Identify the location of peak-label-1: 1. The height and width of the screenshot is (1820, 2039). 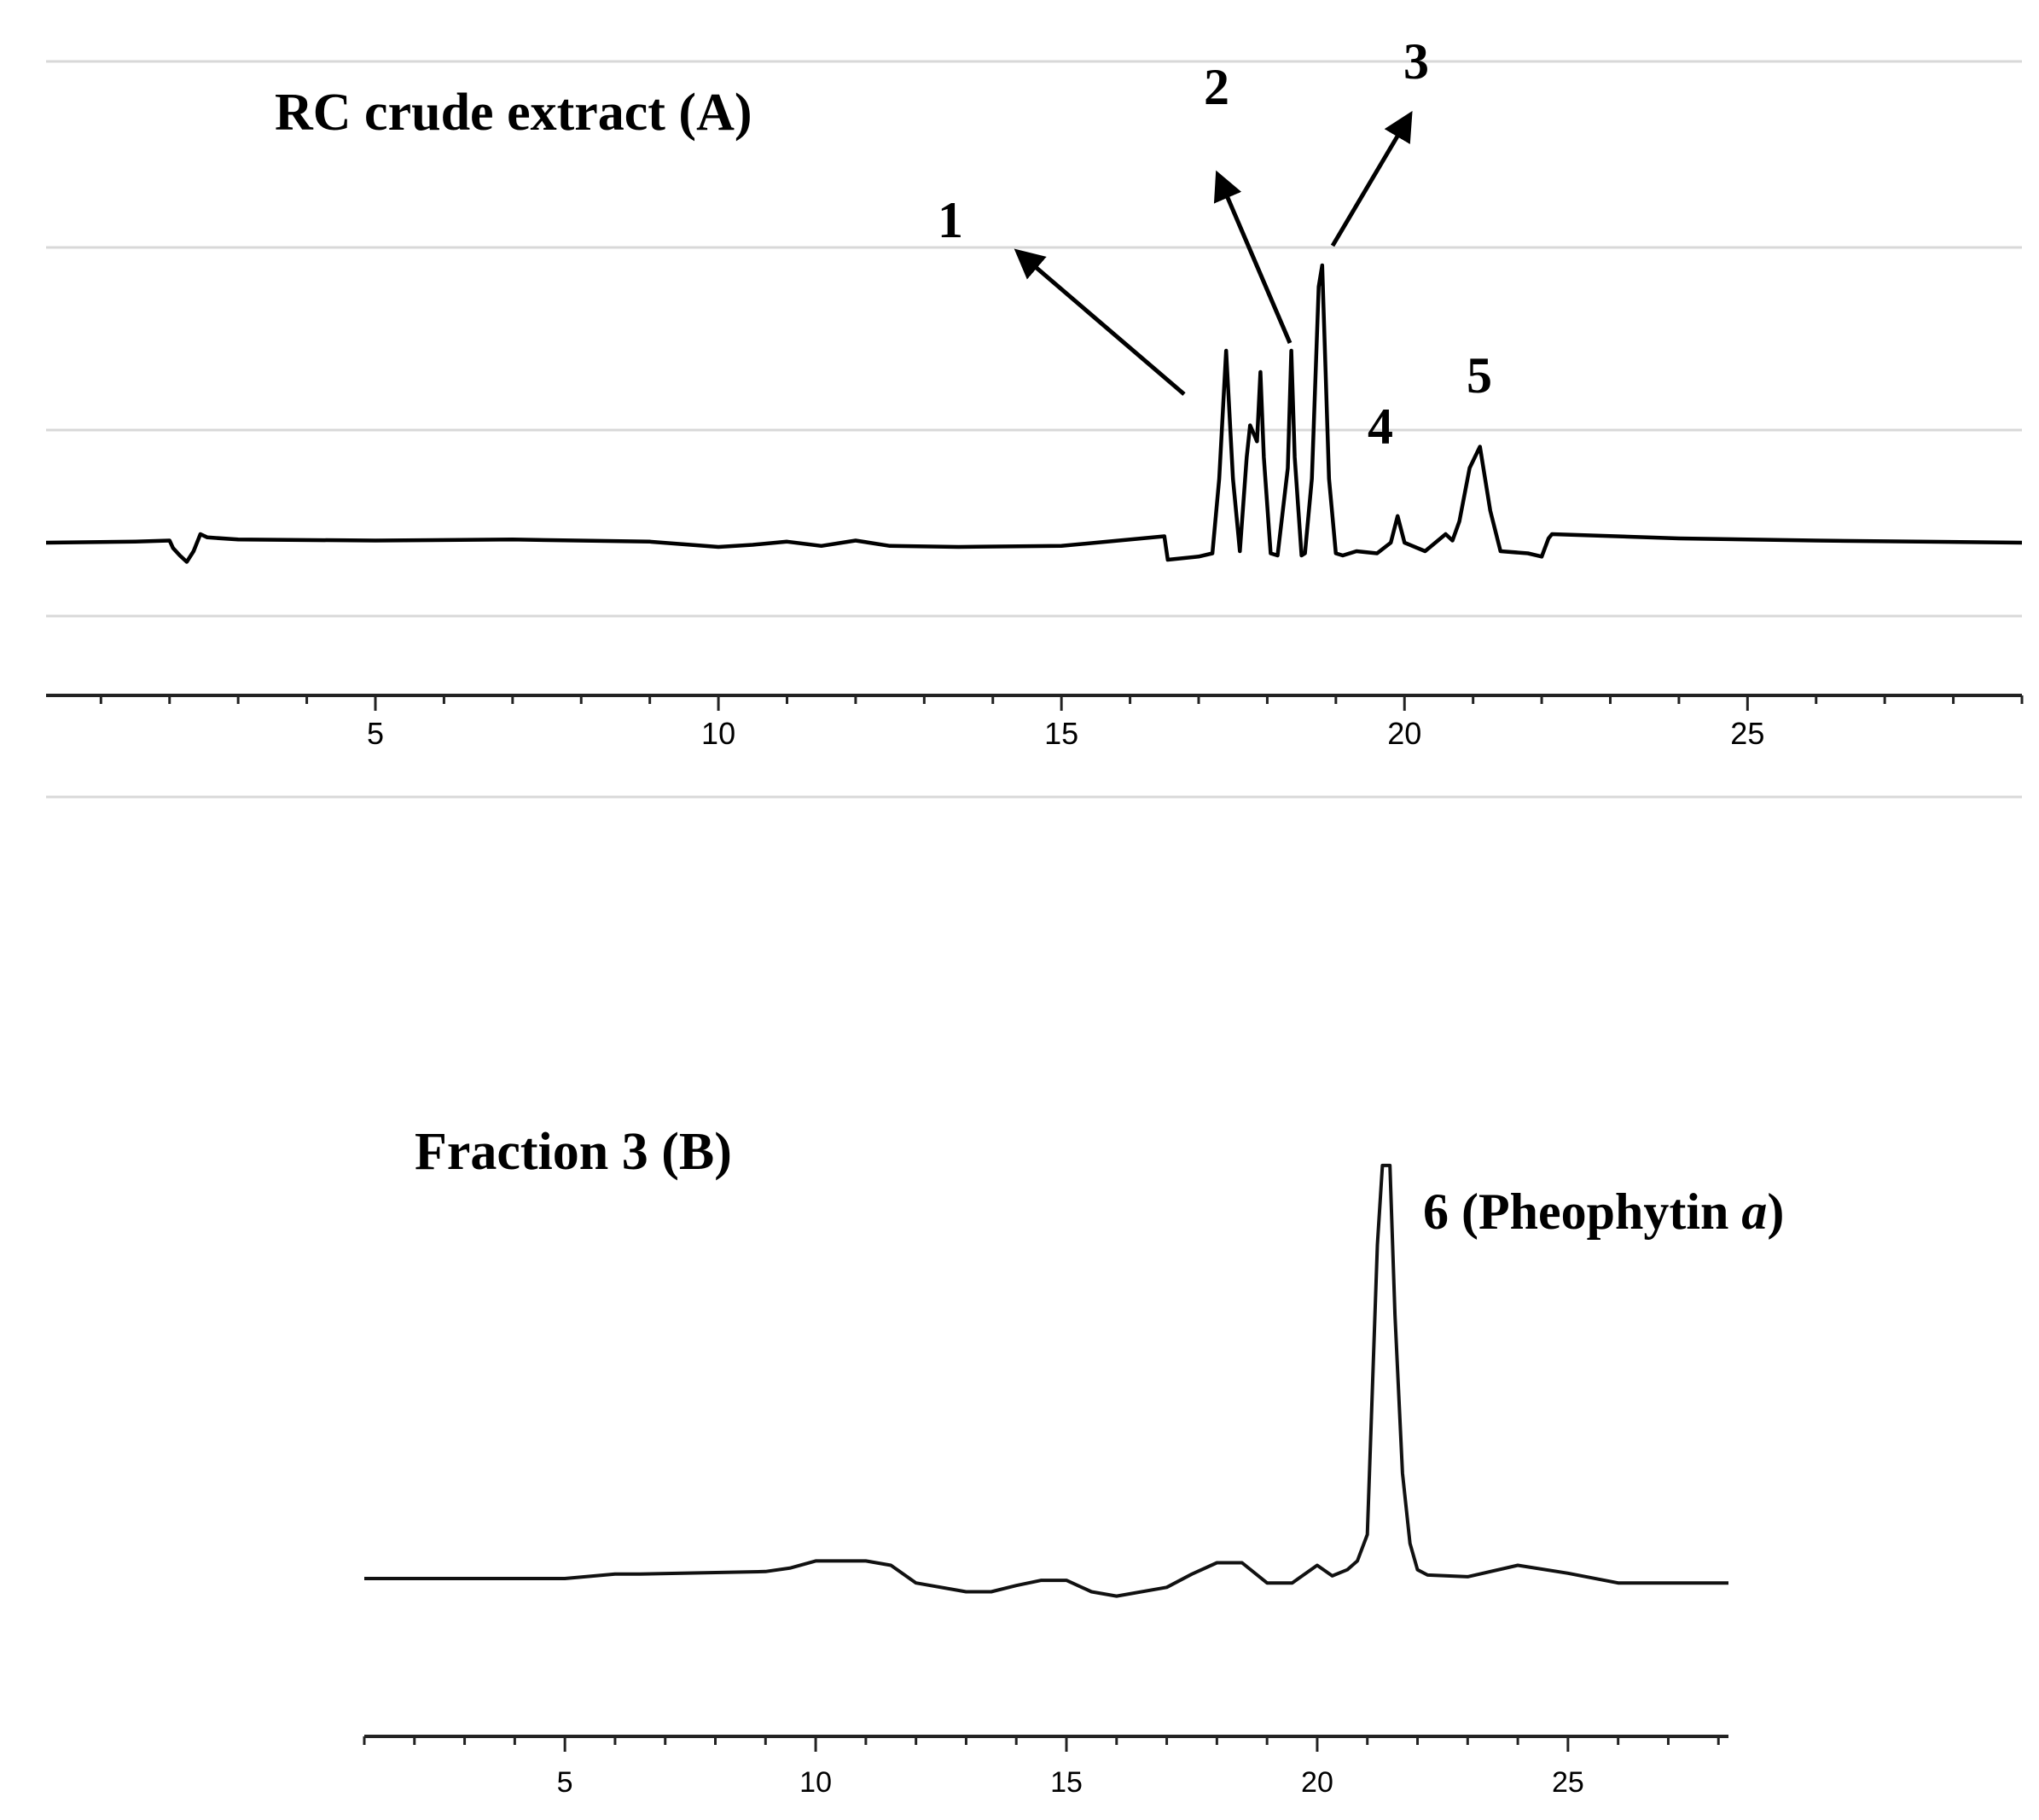
(950, 220).